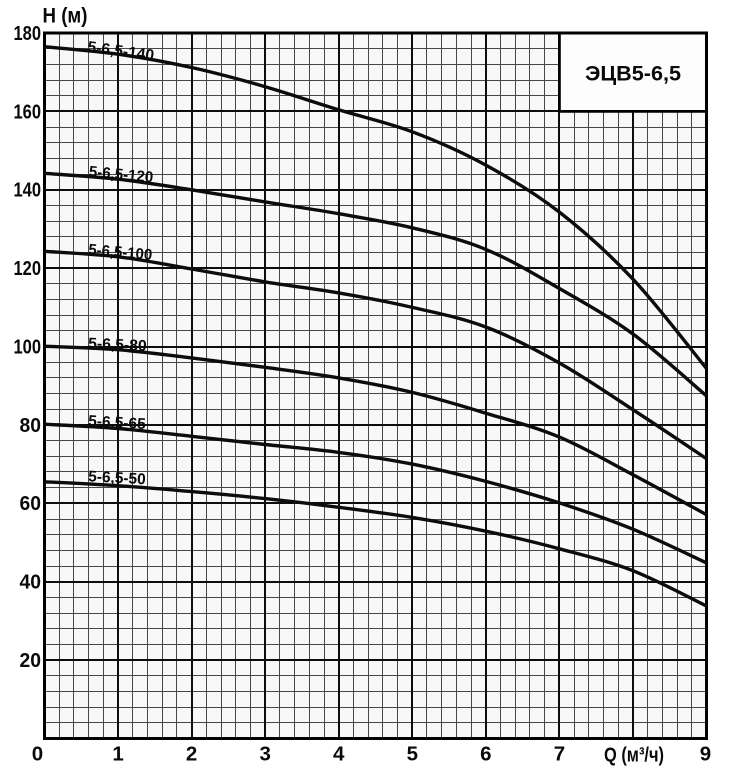 This screenshot has height=773, width=752. Describe the element at coordinates (633, 74) in the screenshot. I see `svg-text: ЭЦВ5-6,5` at that location.